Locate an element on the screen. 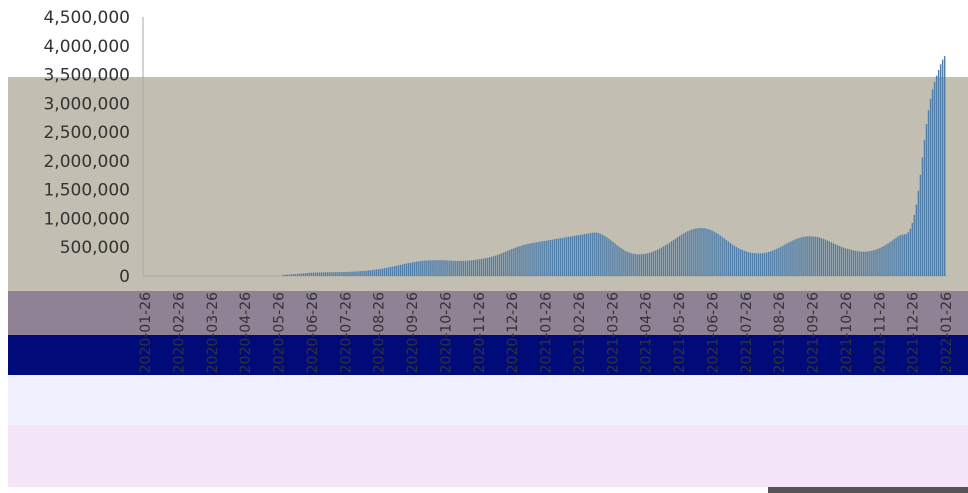 The image size is (968, 493). x-tick-label: 2021-09-26 is located at coordinates (814, 332).